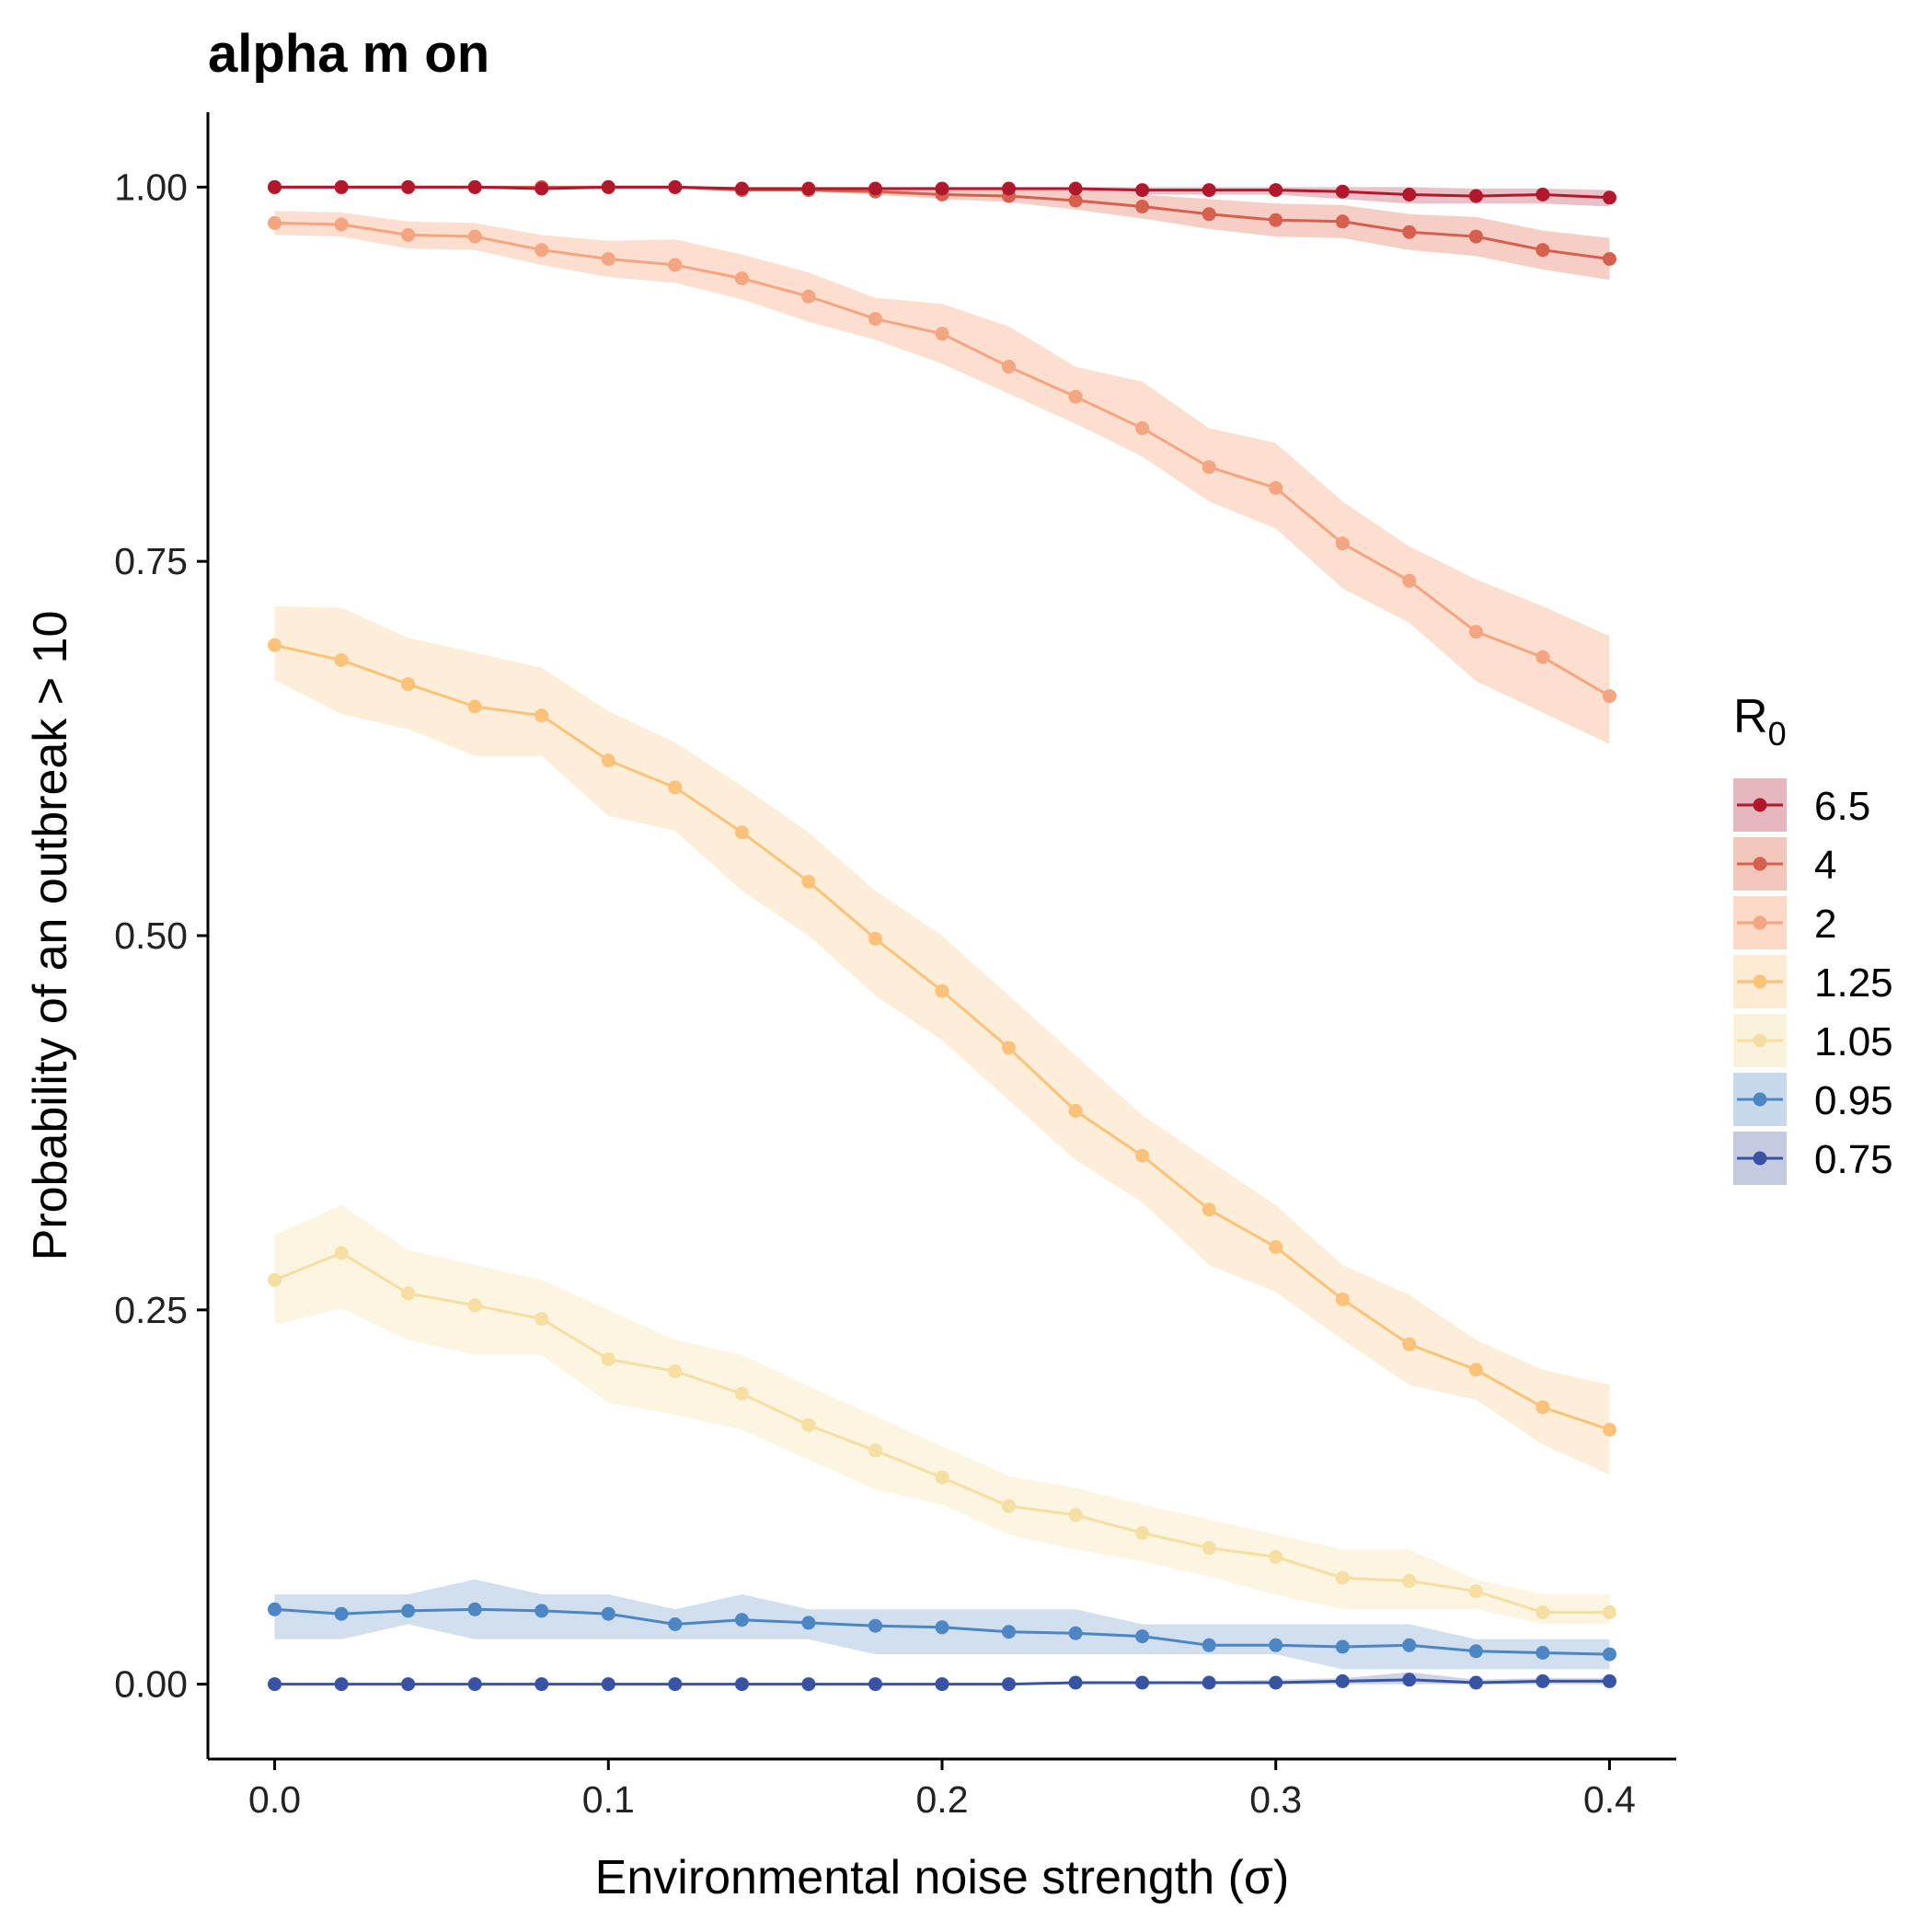 The height and width of the screenshot is (1932, 1932). What do you see at coordinates (1853, 1041) in the screenshot?
I see `legend-label: 1.05` at bounding box center [1853, 1041].